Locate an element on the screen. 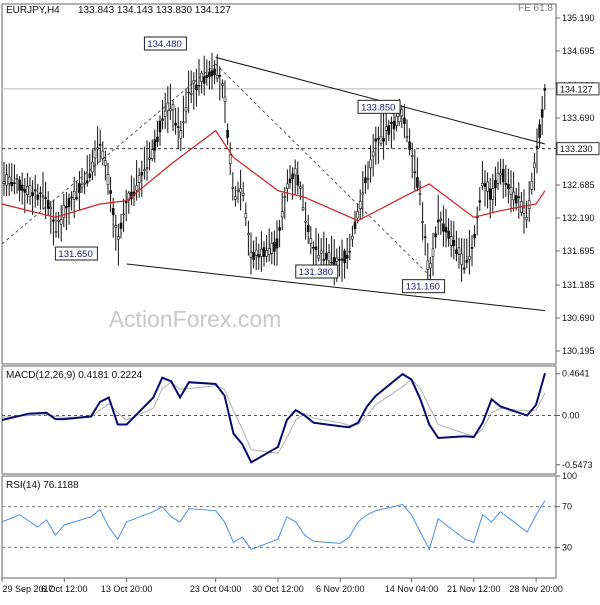  macd-y-tick-label: -0.5473 is located at coordinates (577, 465).